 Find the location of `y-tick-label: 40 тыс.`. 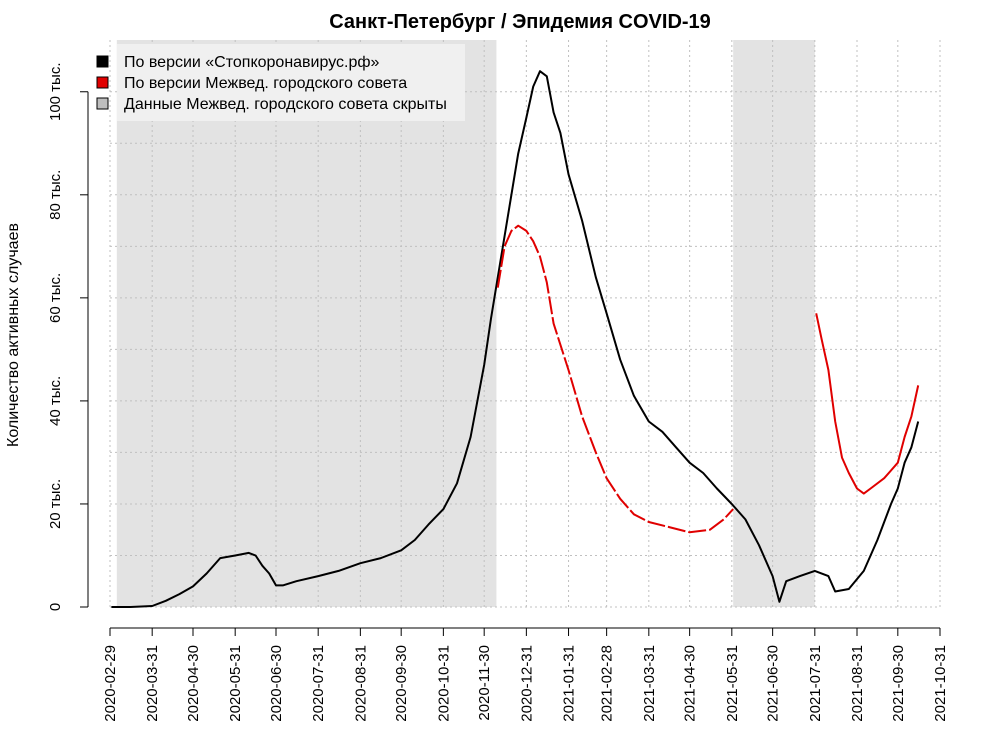

y-tick-label: 40 тыс. is located at coordinates (55, 401).